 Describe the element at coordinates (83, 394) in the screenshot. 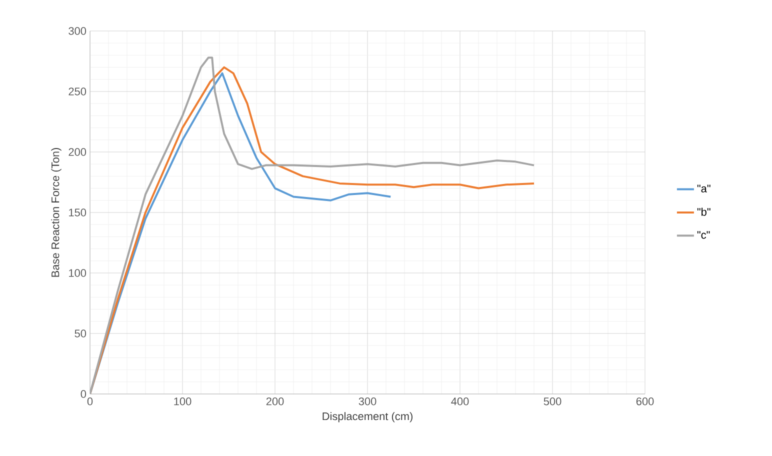

I see `y-tick-label: 0` at that location.